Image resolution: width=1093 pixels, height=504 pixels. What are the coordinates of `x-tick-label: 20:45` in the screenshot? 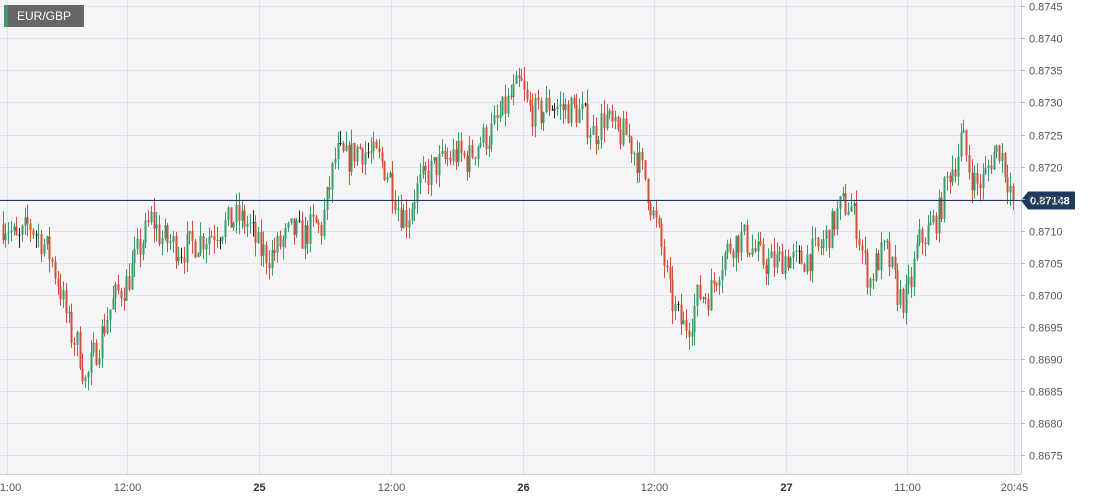 It's located at (1015, 488).